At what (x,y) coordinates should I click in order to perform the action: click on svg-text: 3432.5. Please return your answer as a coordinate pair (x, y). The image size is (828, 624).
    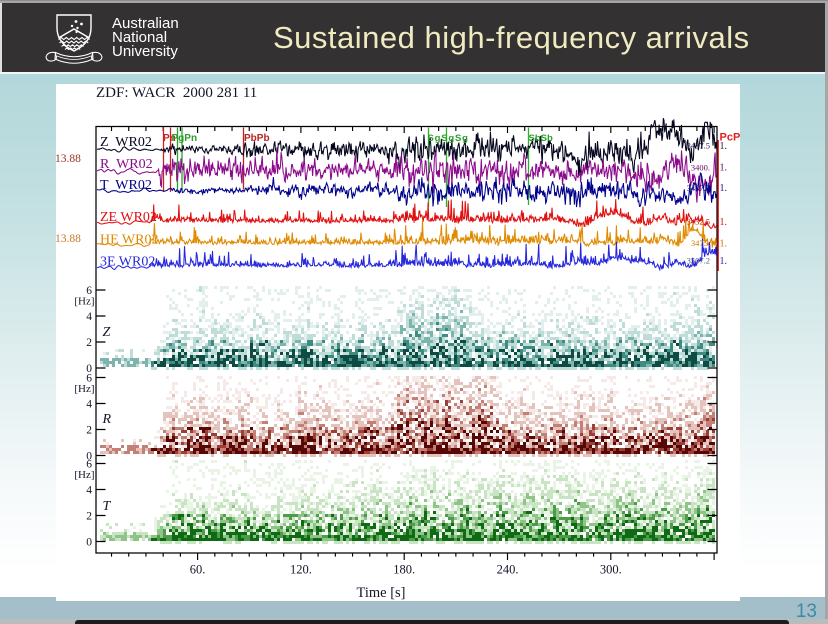
    Looking at the image, I should click on (698, 222).